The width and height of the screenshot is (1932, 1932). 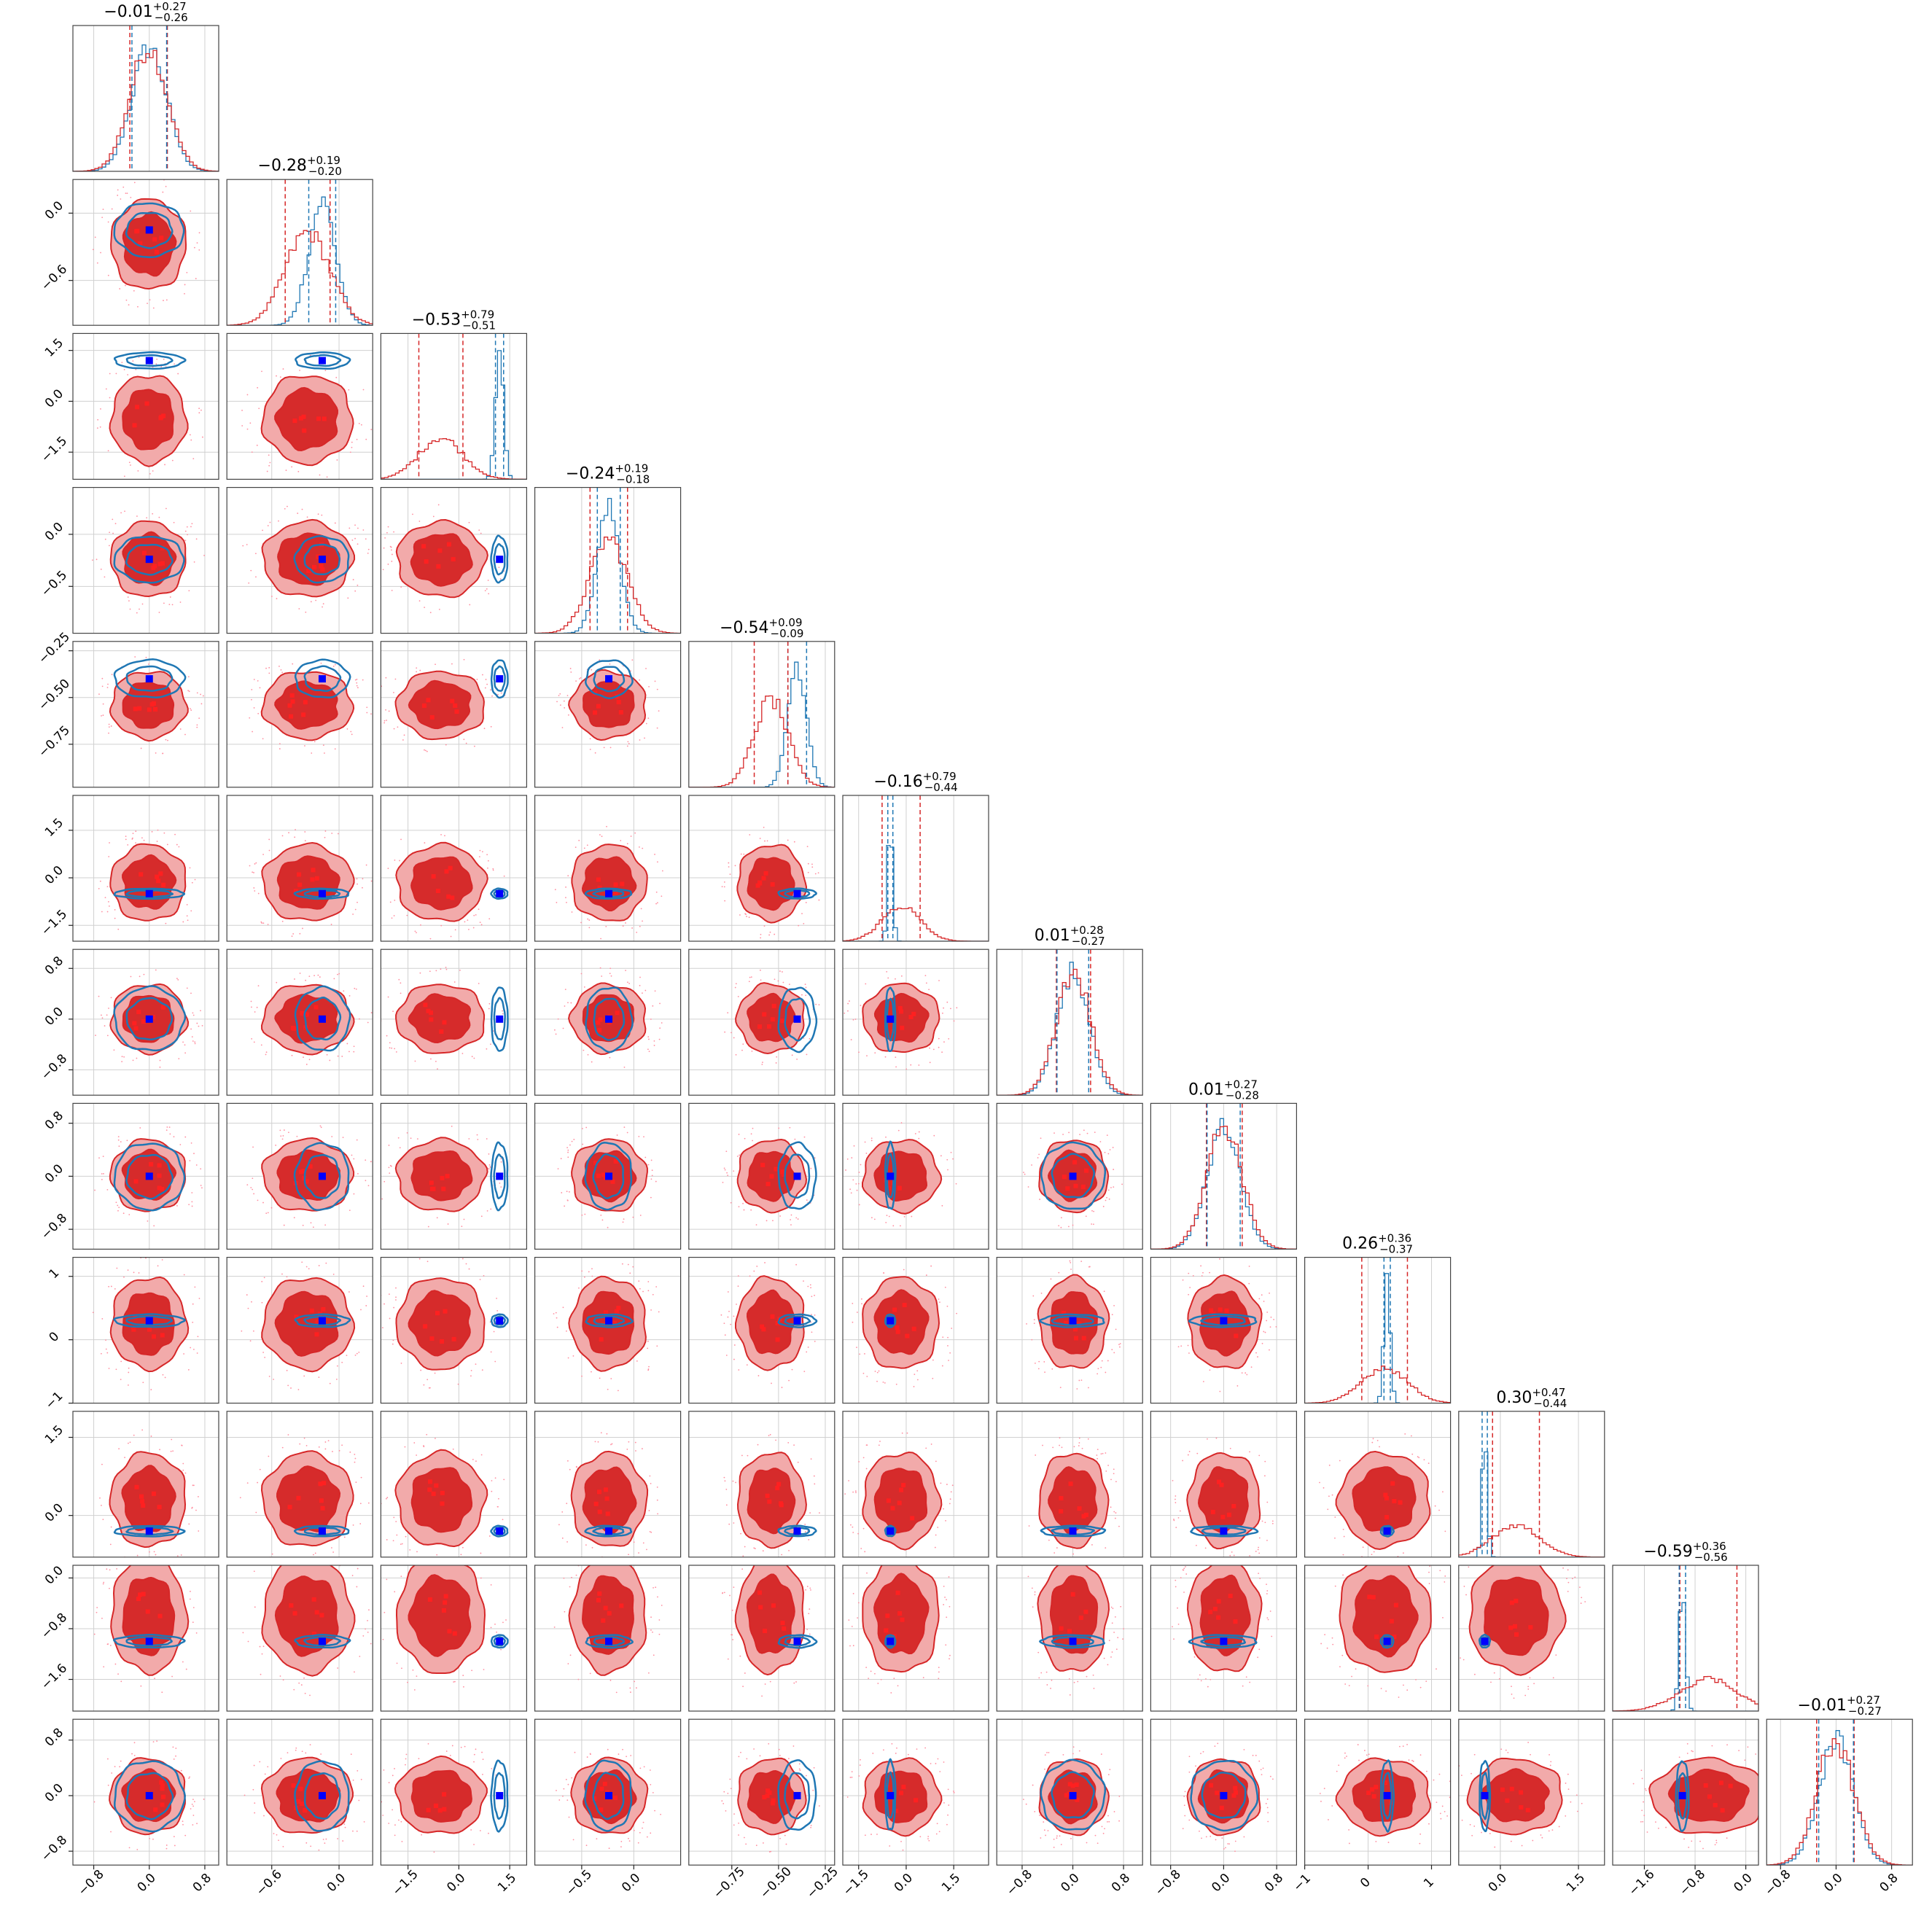 What do you see at coordinates (55, 1274) in the screenshot?
I see `y-tick-label: 1` at bounding box center [55, 1274].